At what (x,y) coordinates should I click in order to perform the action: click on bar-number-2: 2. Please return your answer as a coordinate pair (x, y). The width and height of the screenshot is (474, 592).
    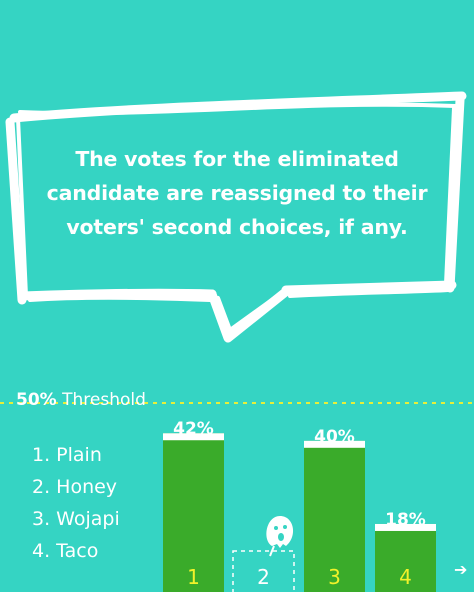
    Looking at the image, I should click on (263, 577).